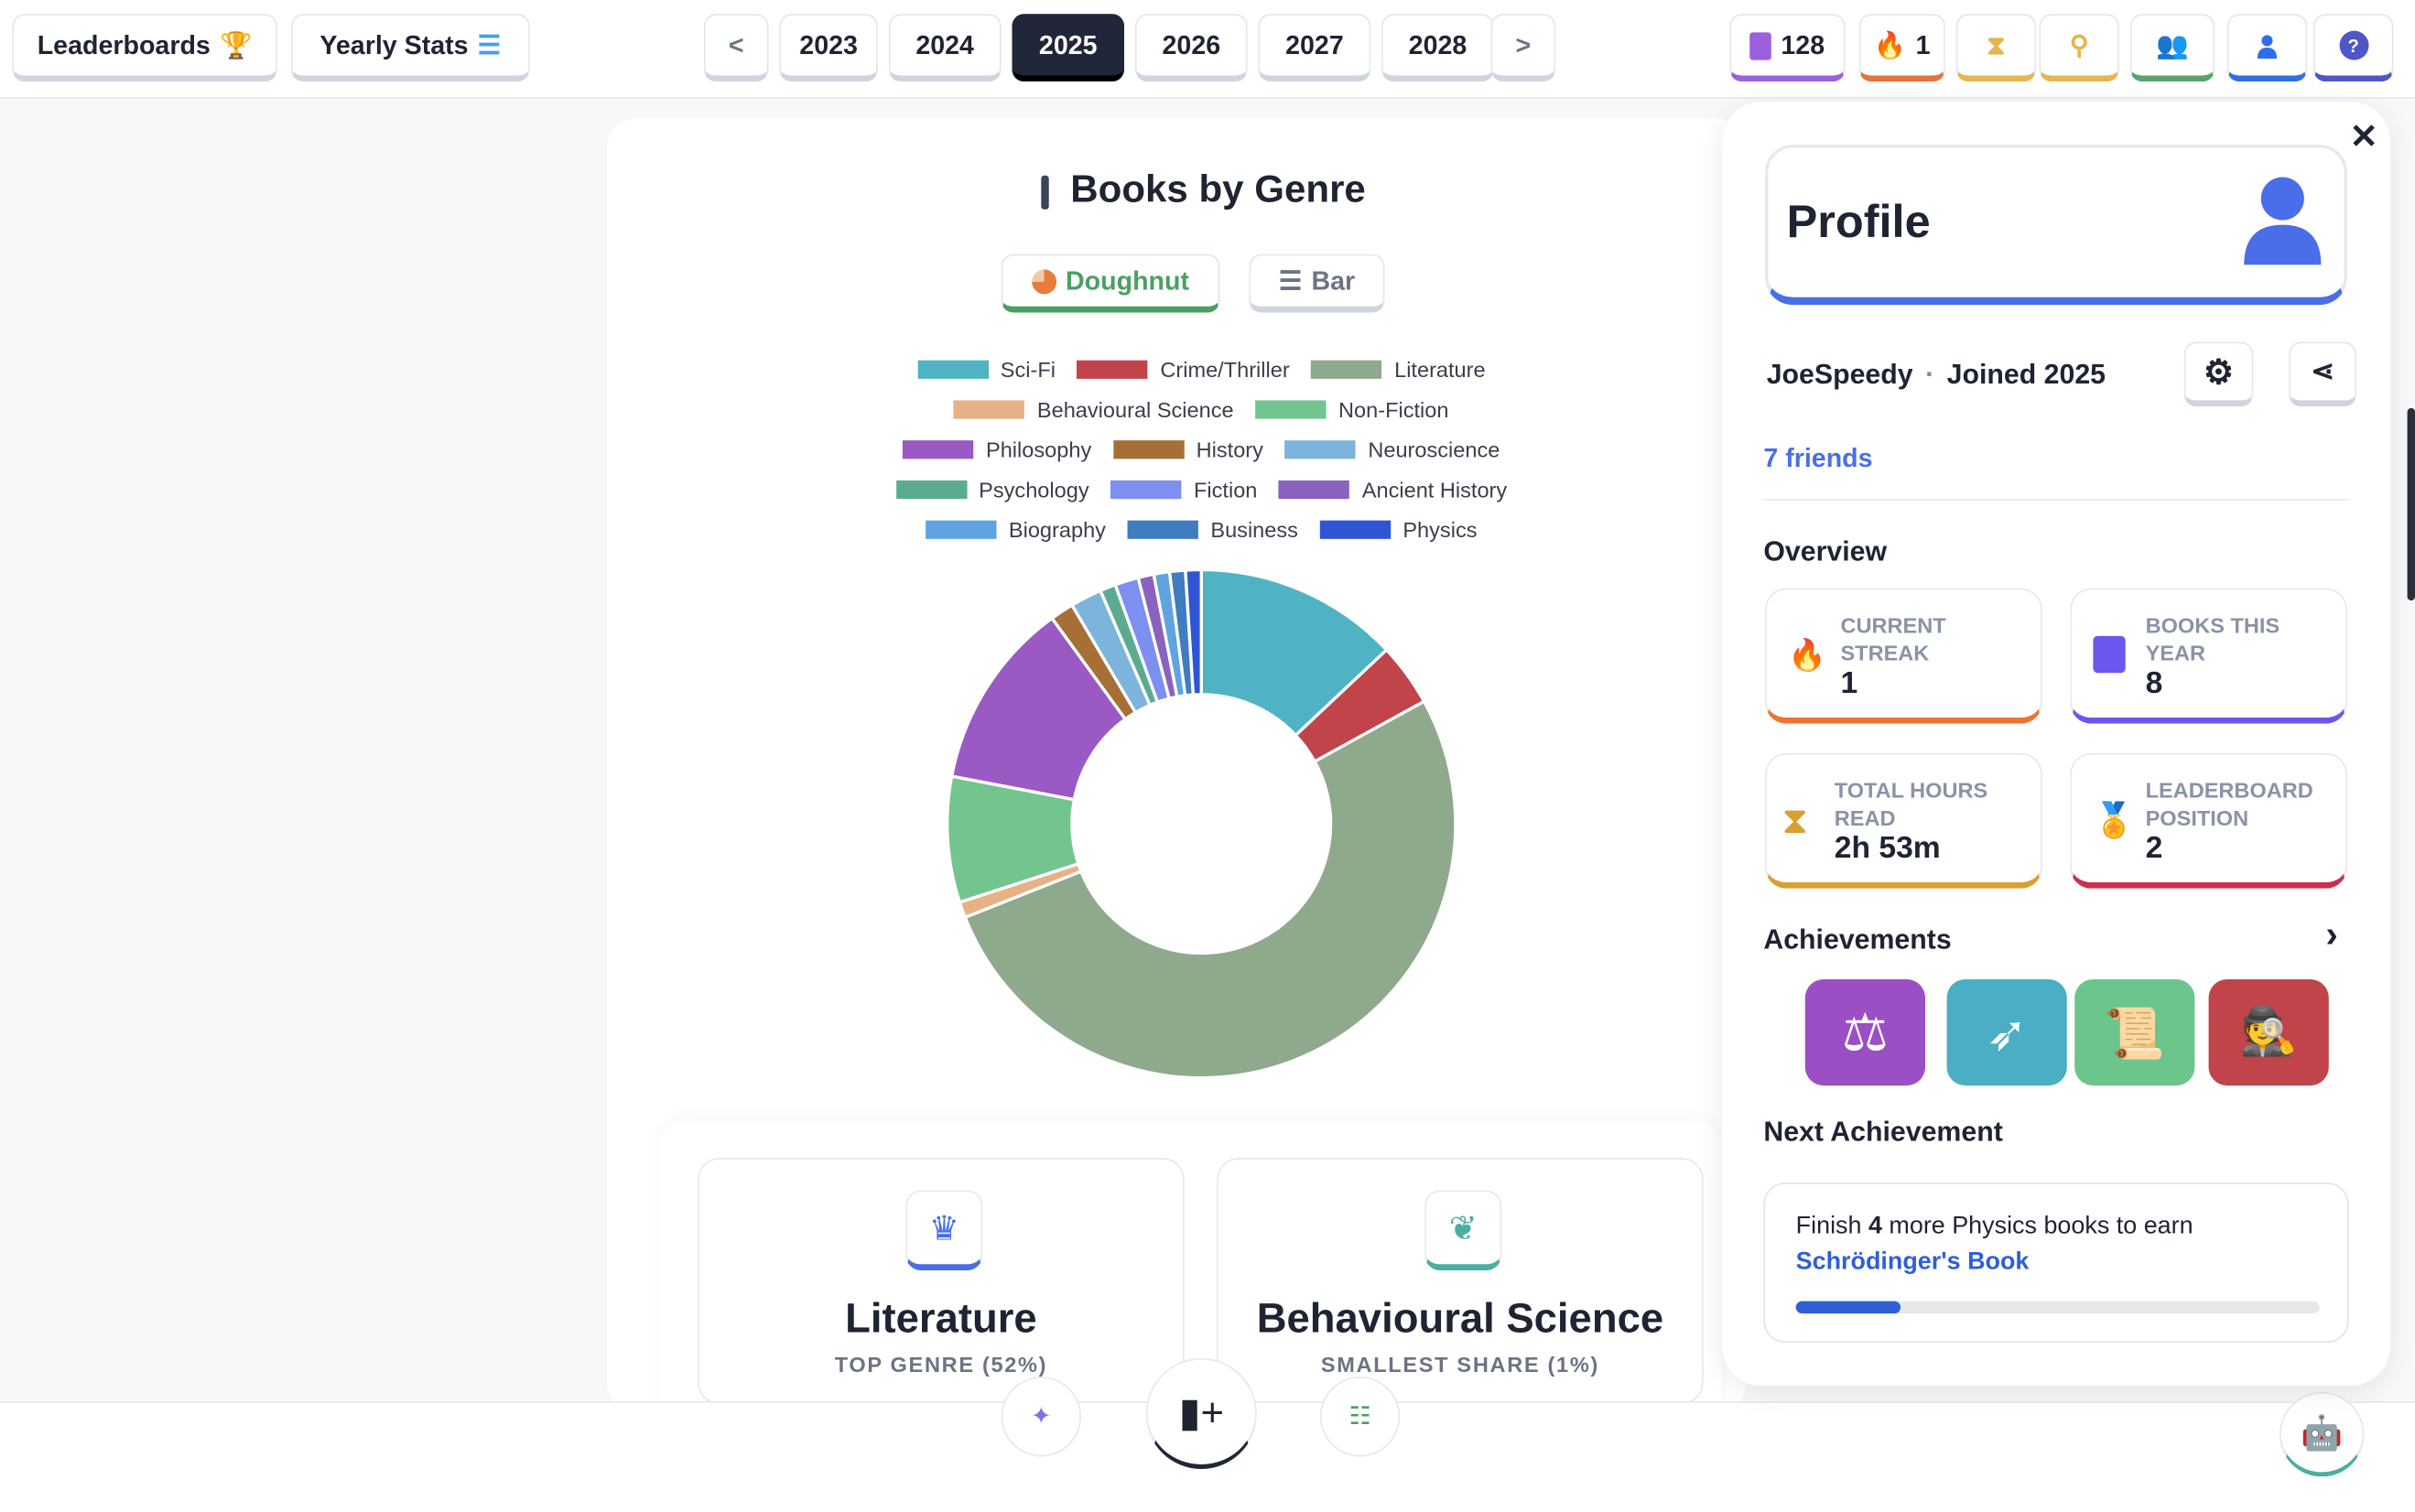  Describe the element at coordinates (1849, 683) in the screenshot. I see `stat-value: 1` at that location.